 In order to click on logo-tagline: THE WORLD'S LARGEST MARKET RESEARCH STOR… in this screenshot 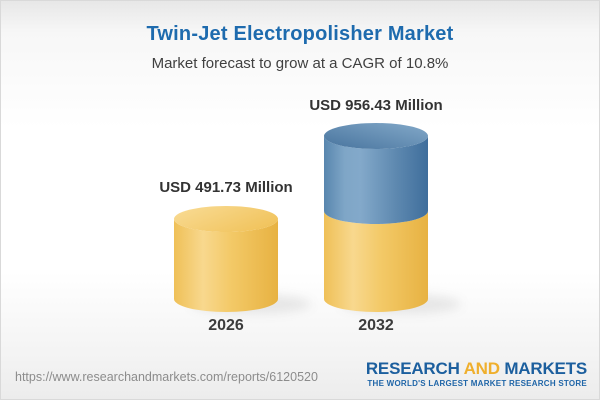, I will do `click(477, 383)`.